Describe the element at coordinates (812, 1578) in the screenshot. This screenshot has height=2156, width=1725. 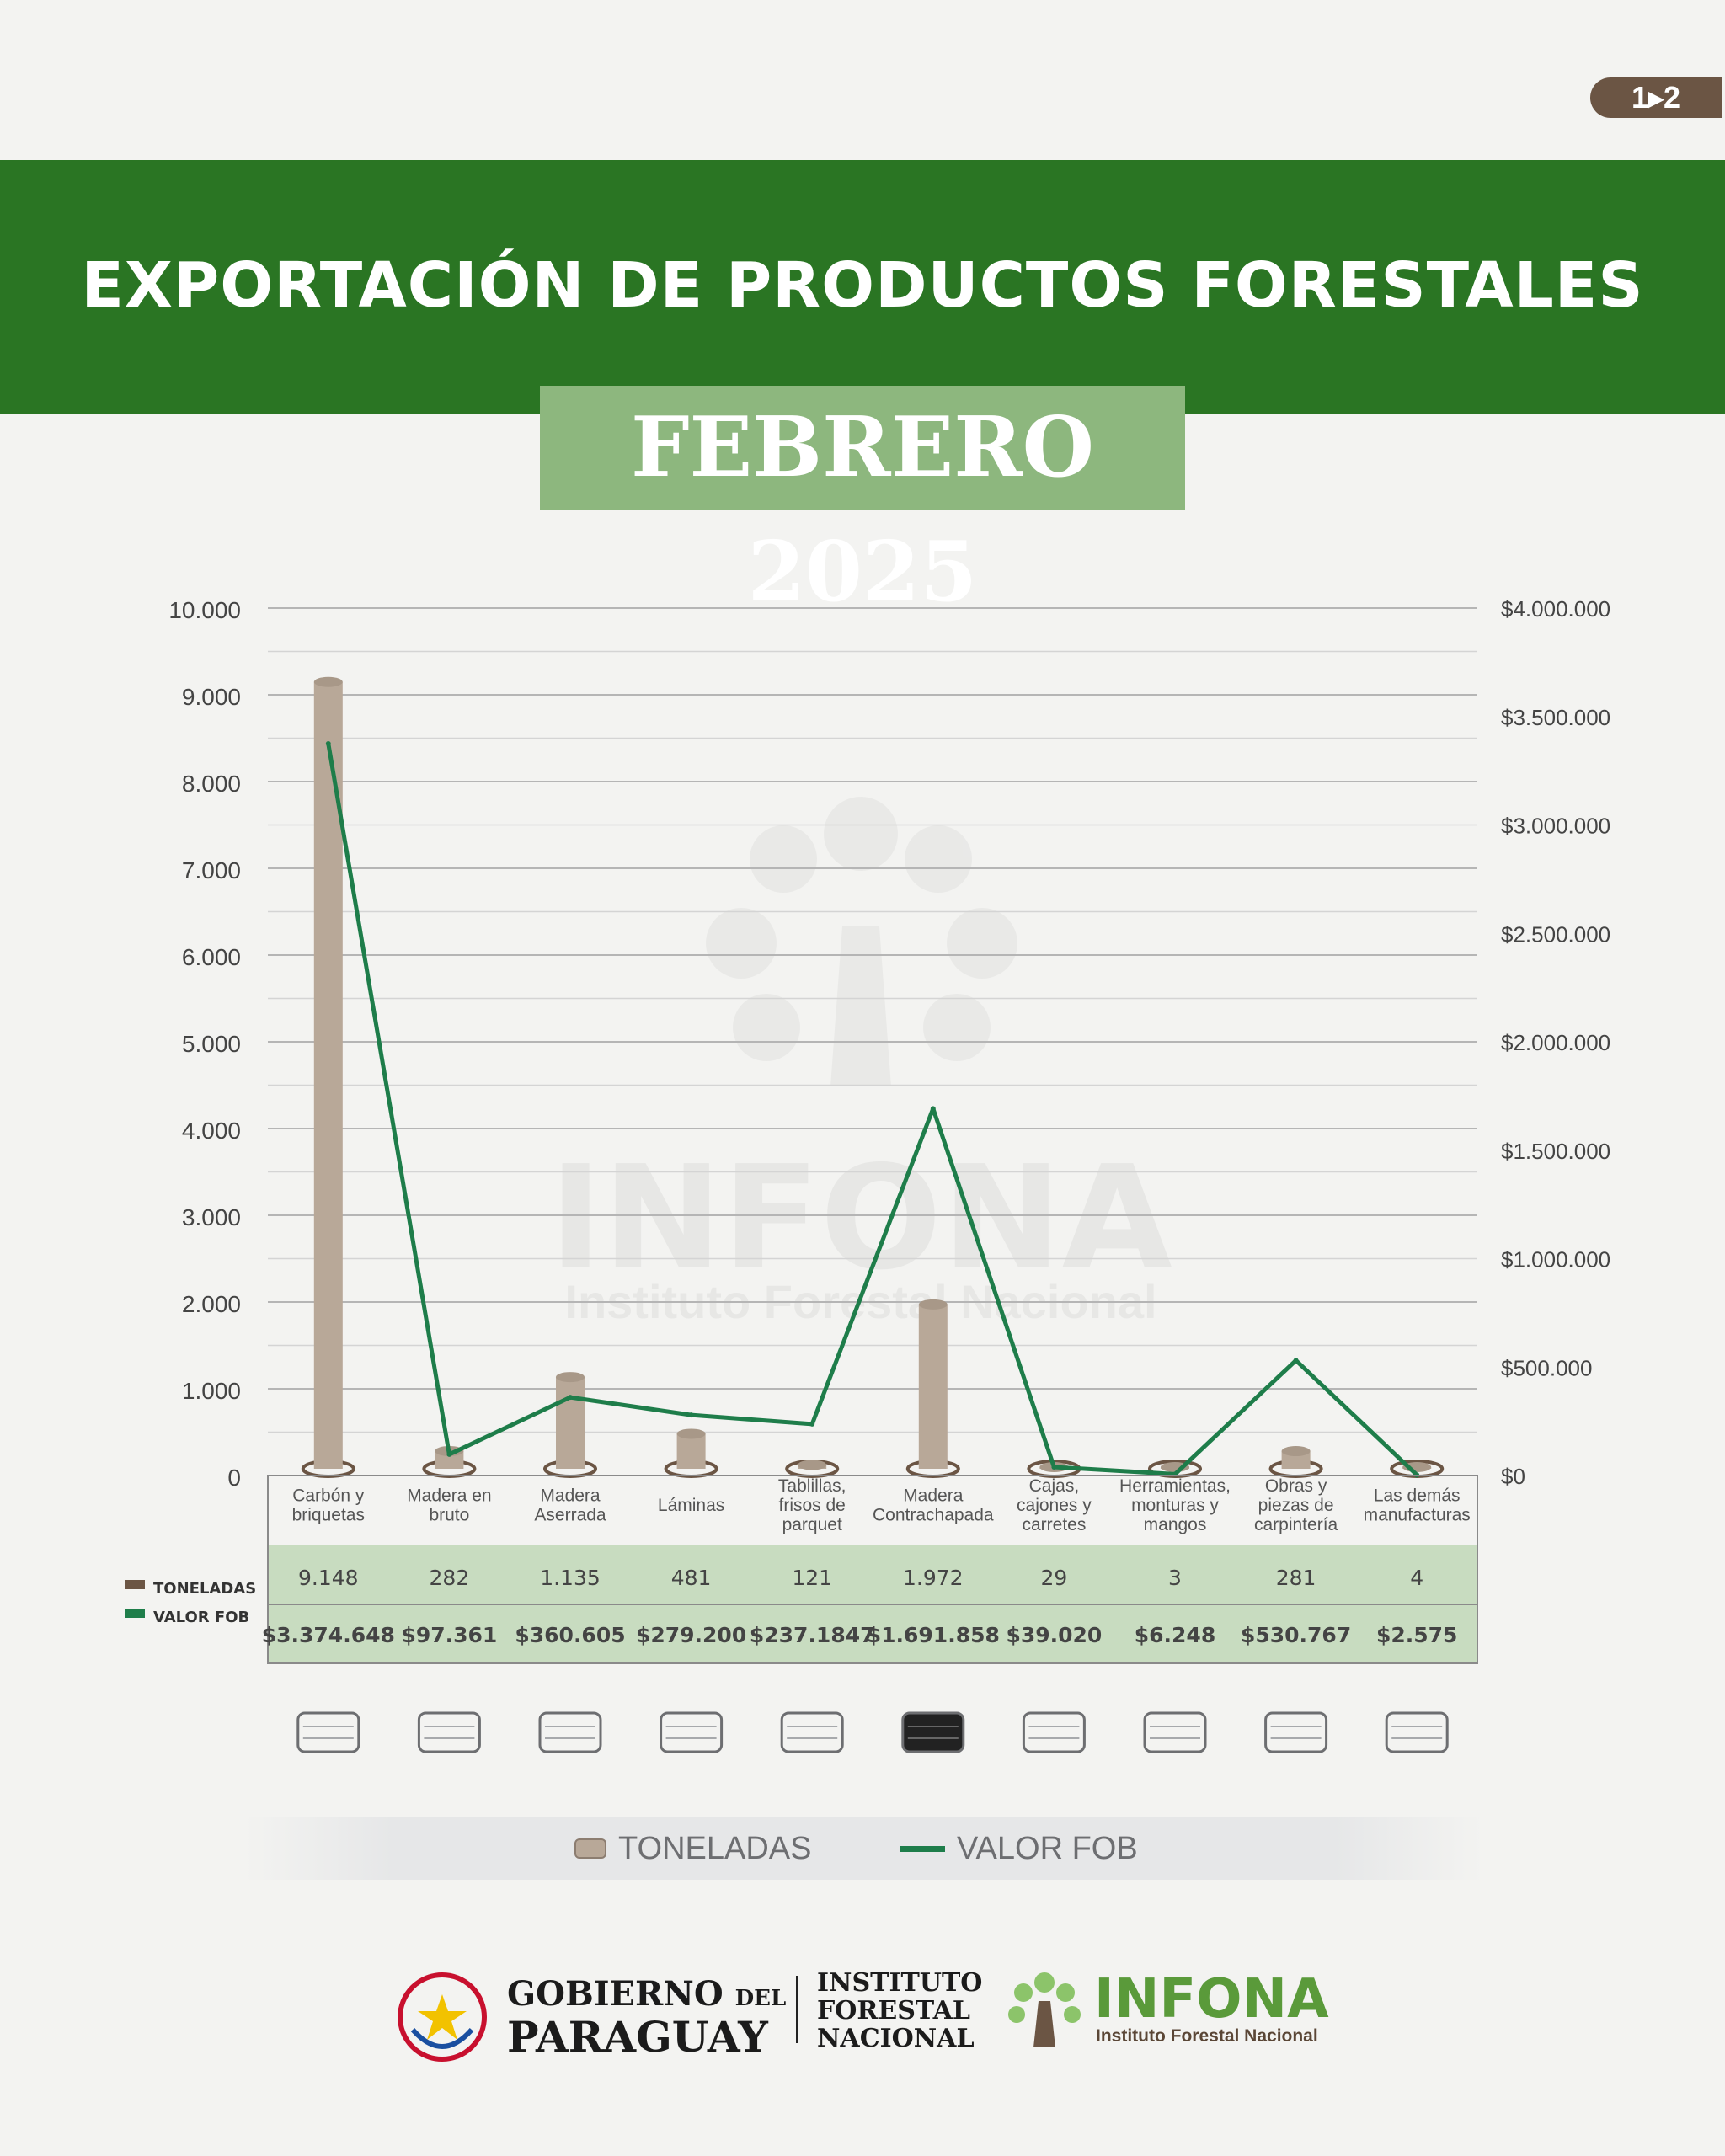
I see `toneladas-cell: 121` at that location.